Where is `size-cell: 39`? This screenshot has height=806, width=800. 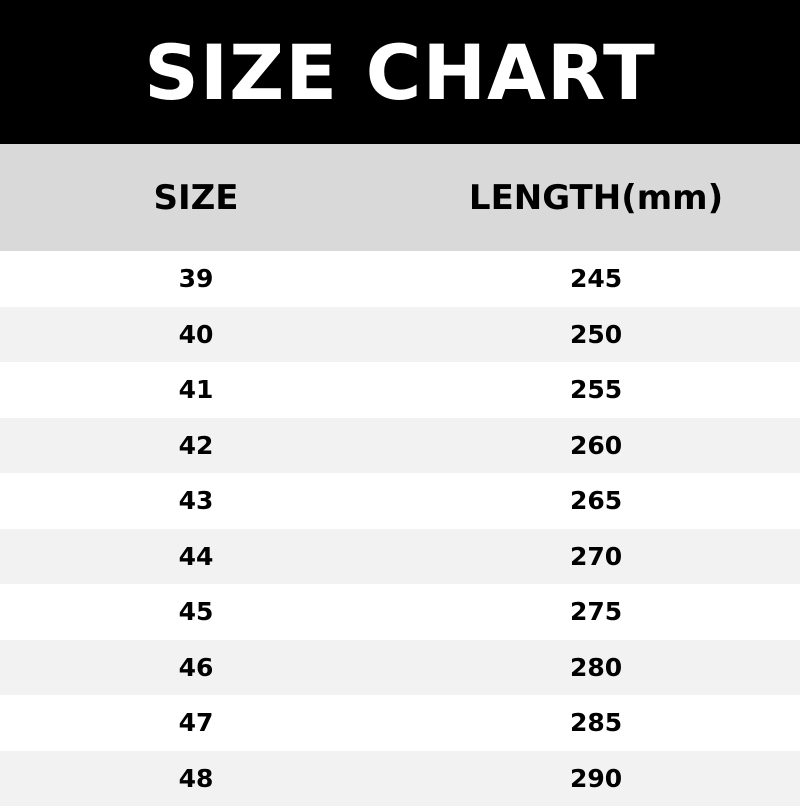 size-cell: 39 is located at coordinates (196, 278).